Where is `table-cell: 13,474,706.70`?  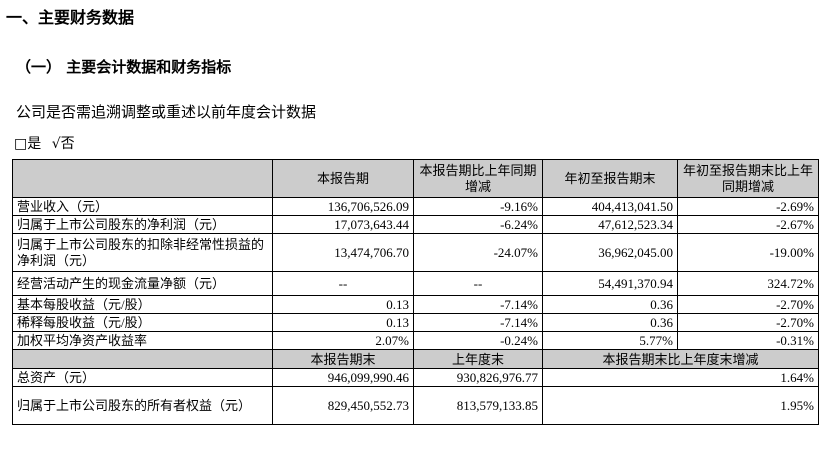
table-cell: 13,474,706.70 is located at coordinates (343, 252).